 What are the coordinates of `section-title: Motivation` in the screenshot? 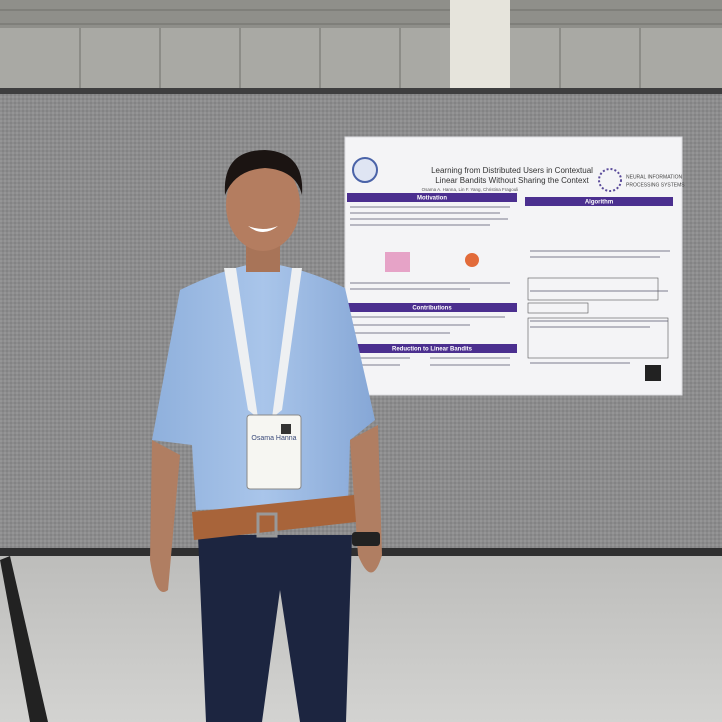 It's located at (432, 199).